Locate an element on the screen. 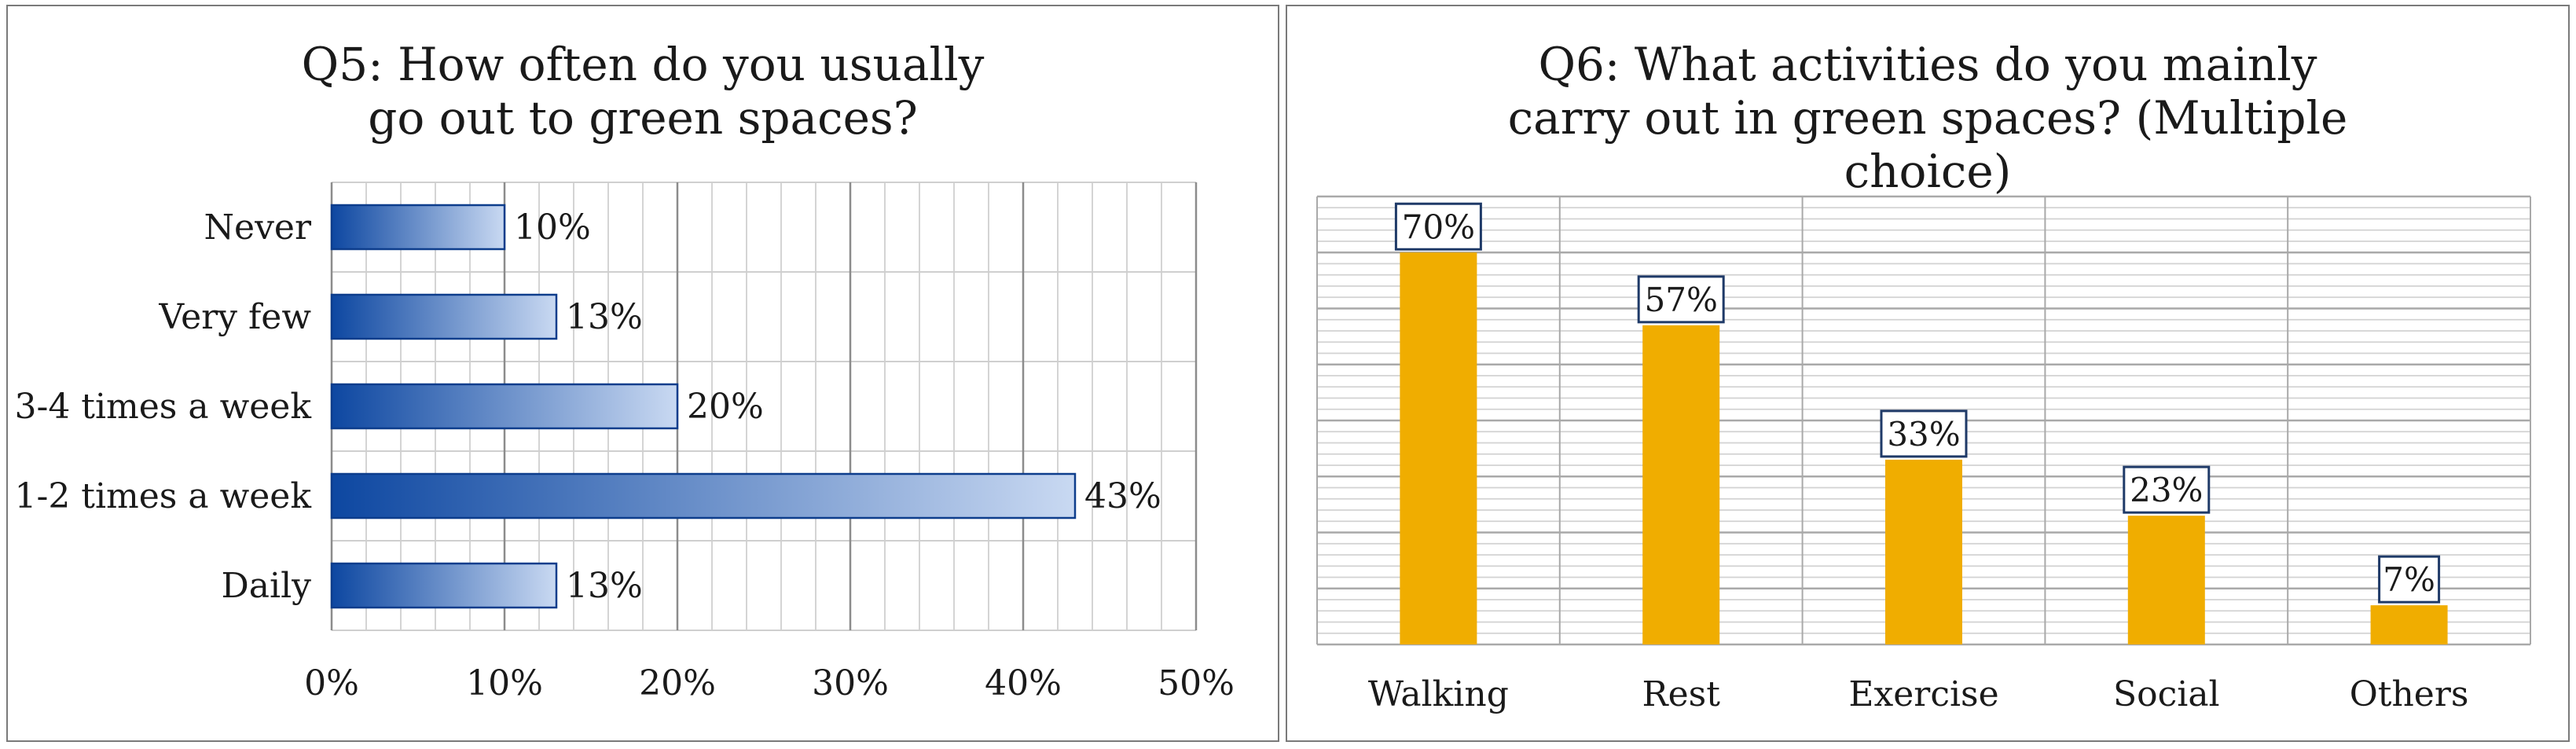 The image size is (2576, 749). value-label: 7% is located at coordinates (2409, 579).